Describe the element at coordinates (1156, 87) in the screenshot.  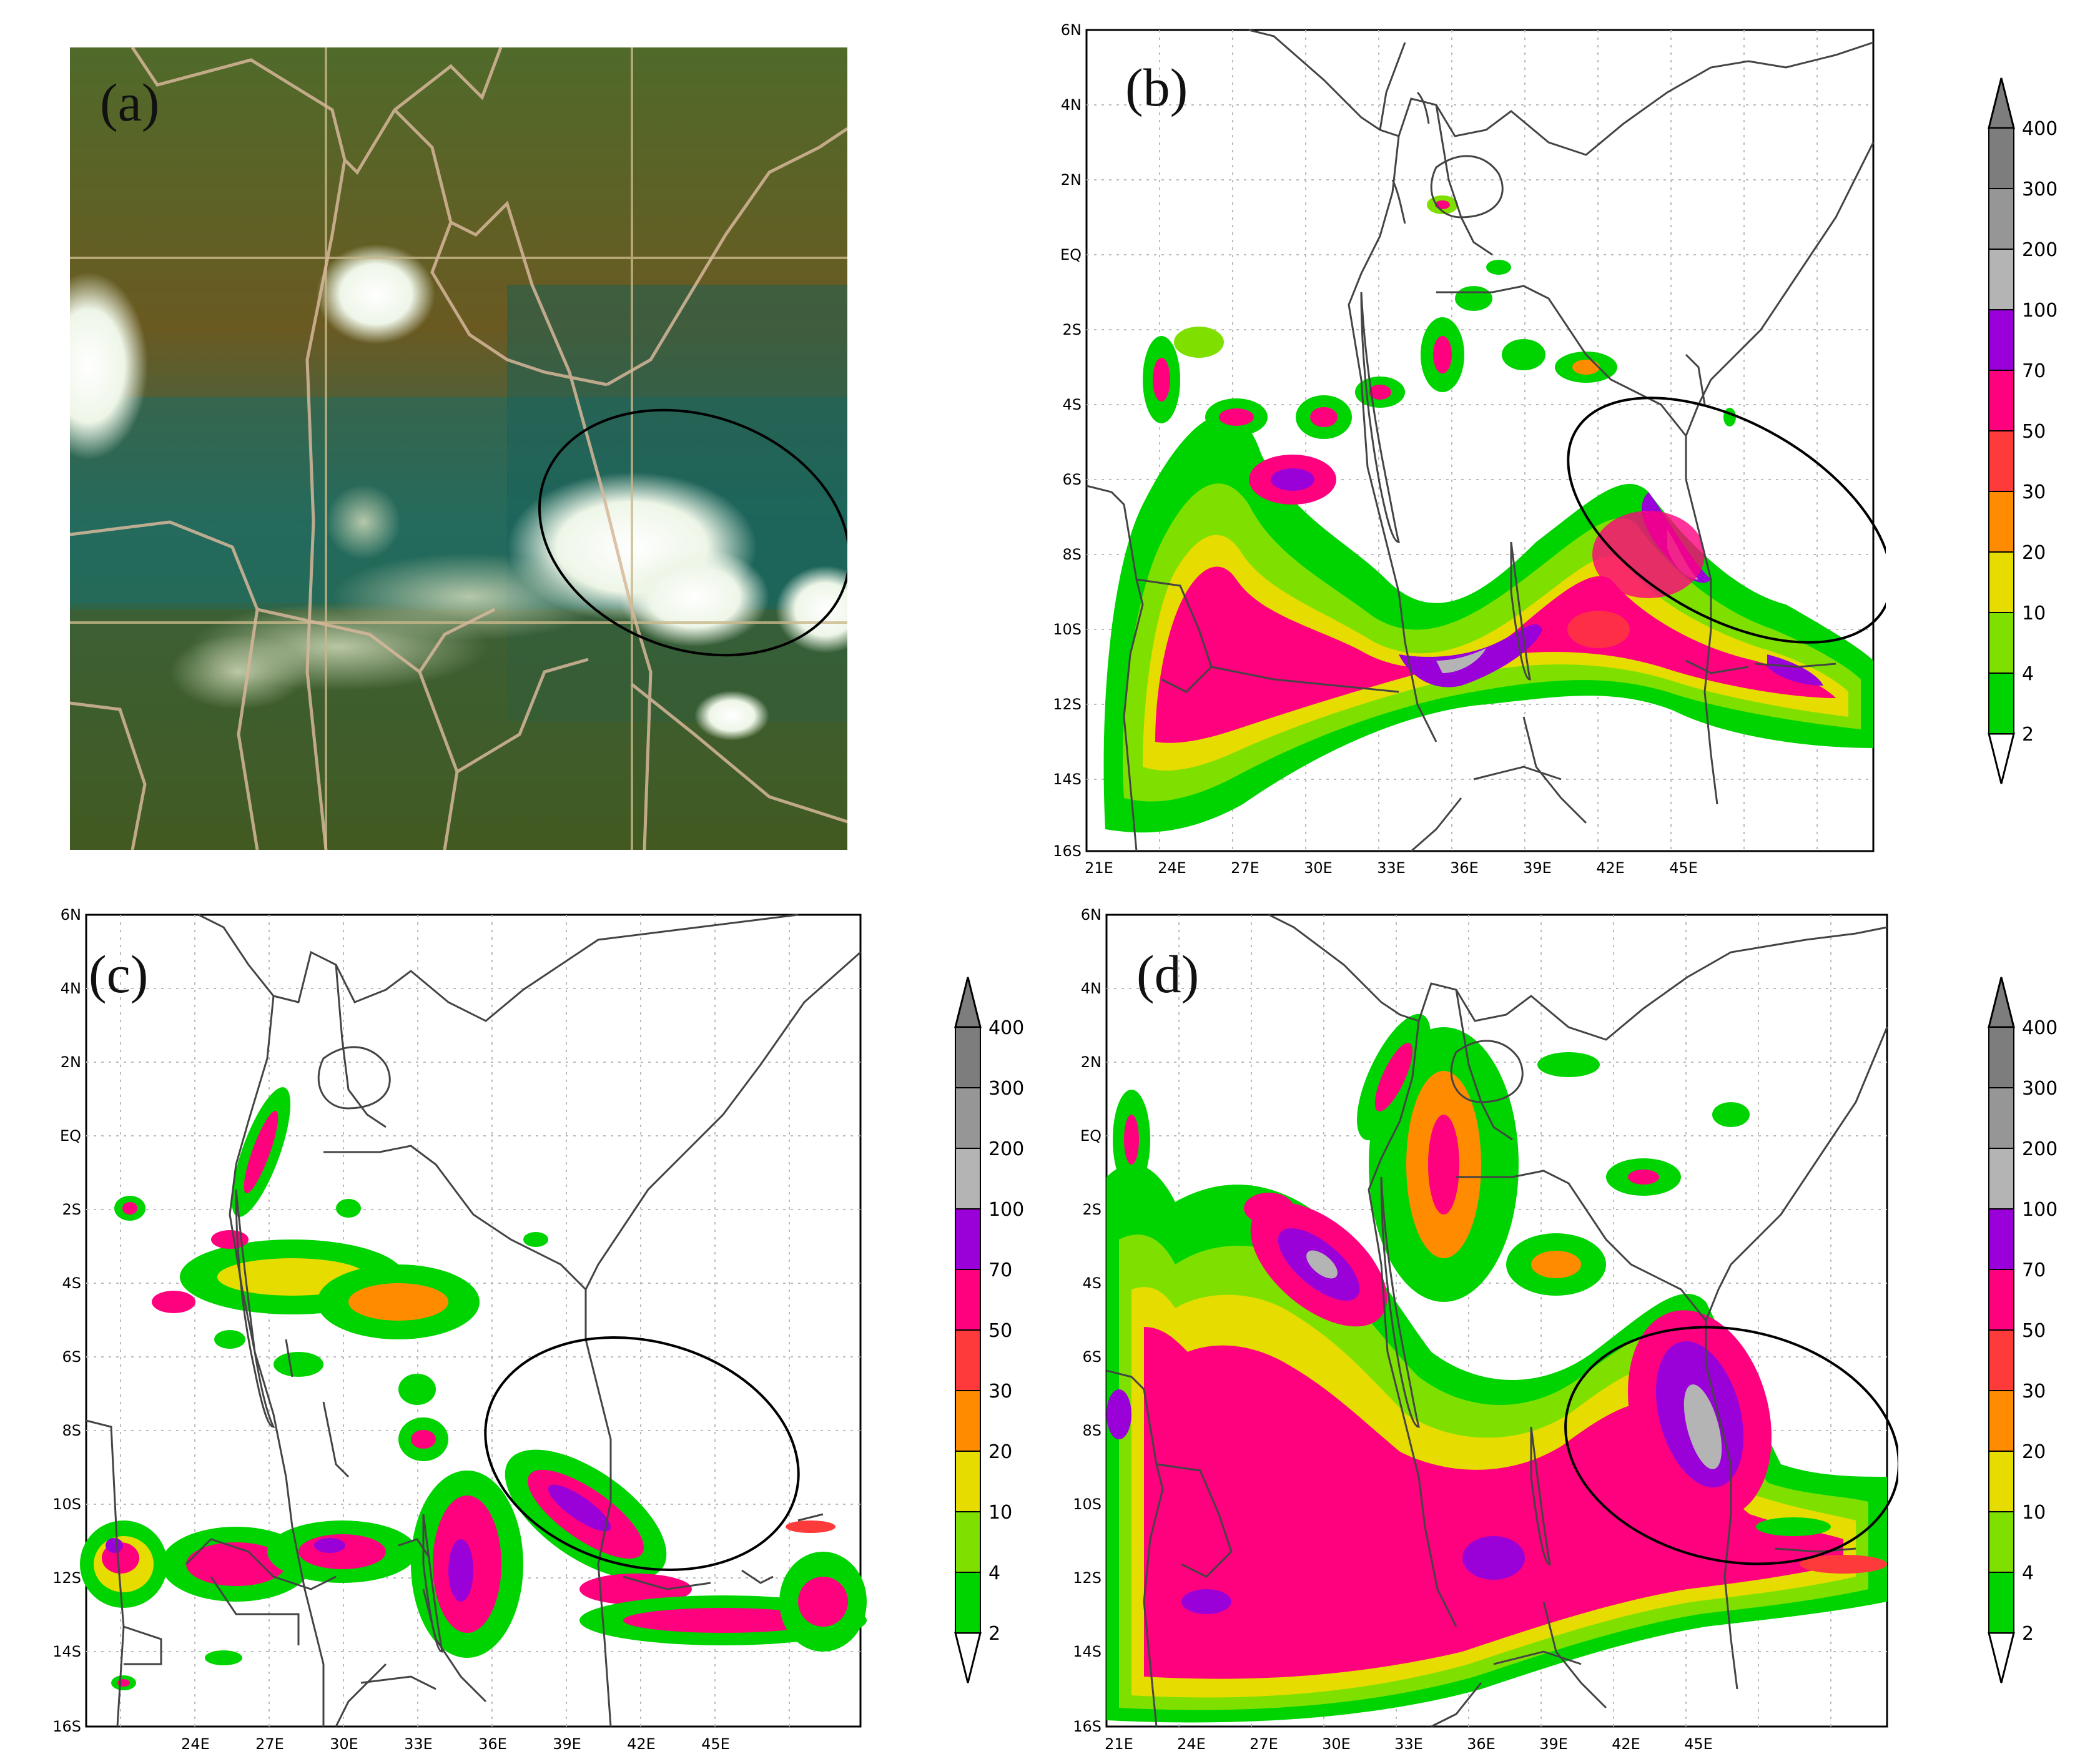
I see `panel-label-b: (b)` at that location.